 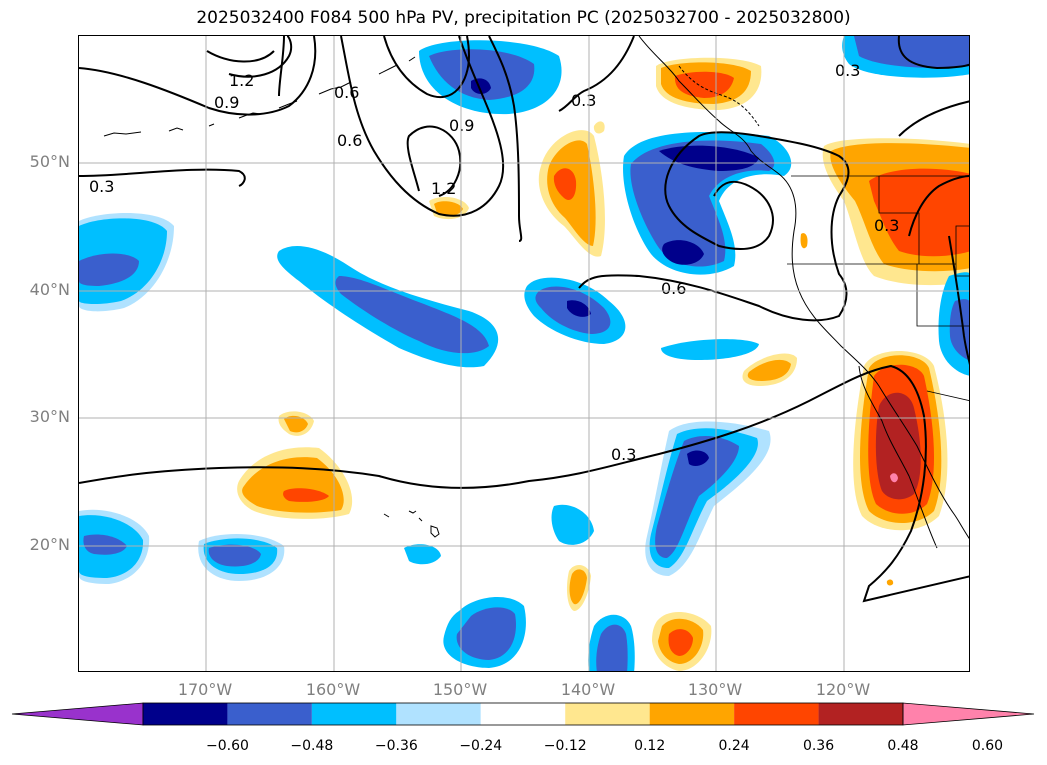 What do you see at coordinates (987, 746) in the screenshot?
I see `colorbar-tick-label: 0.60` at bounding box center [987, 746].